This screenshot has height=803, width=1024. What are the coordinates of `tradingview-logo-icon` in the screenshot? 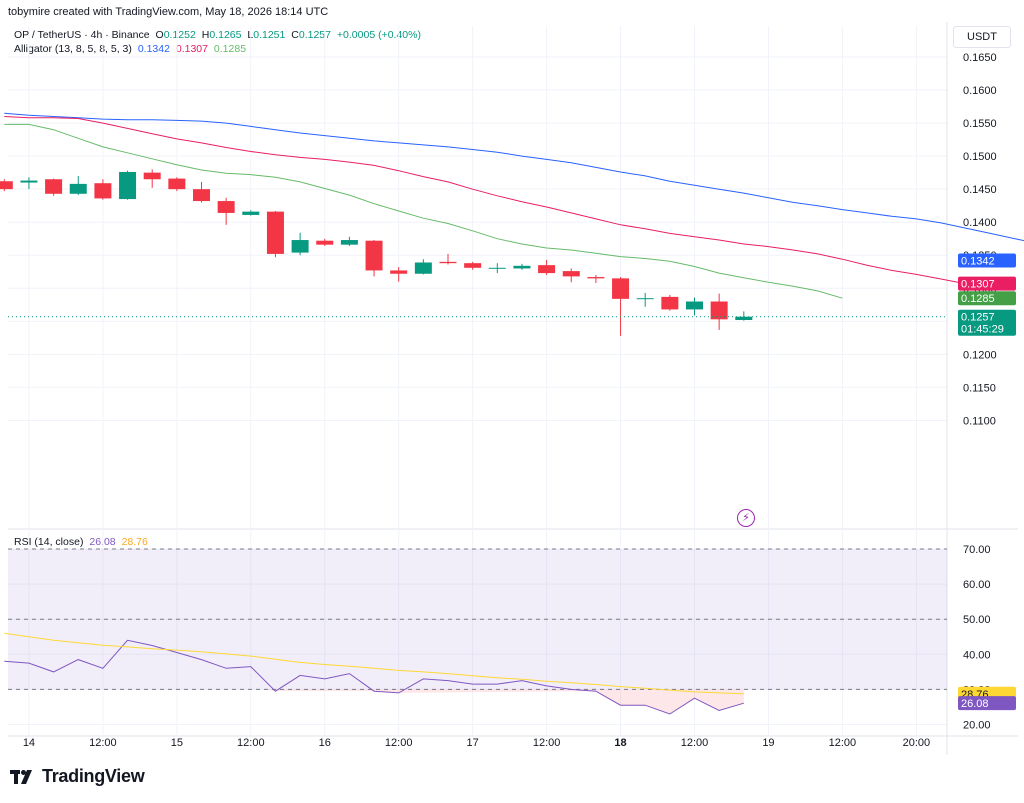 It's located at (21, 776).